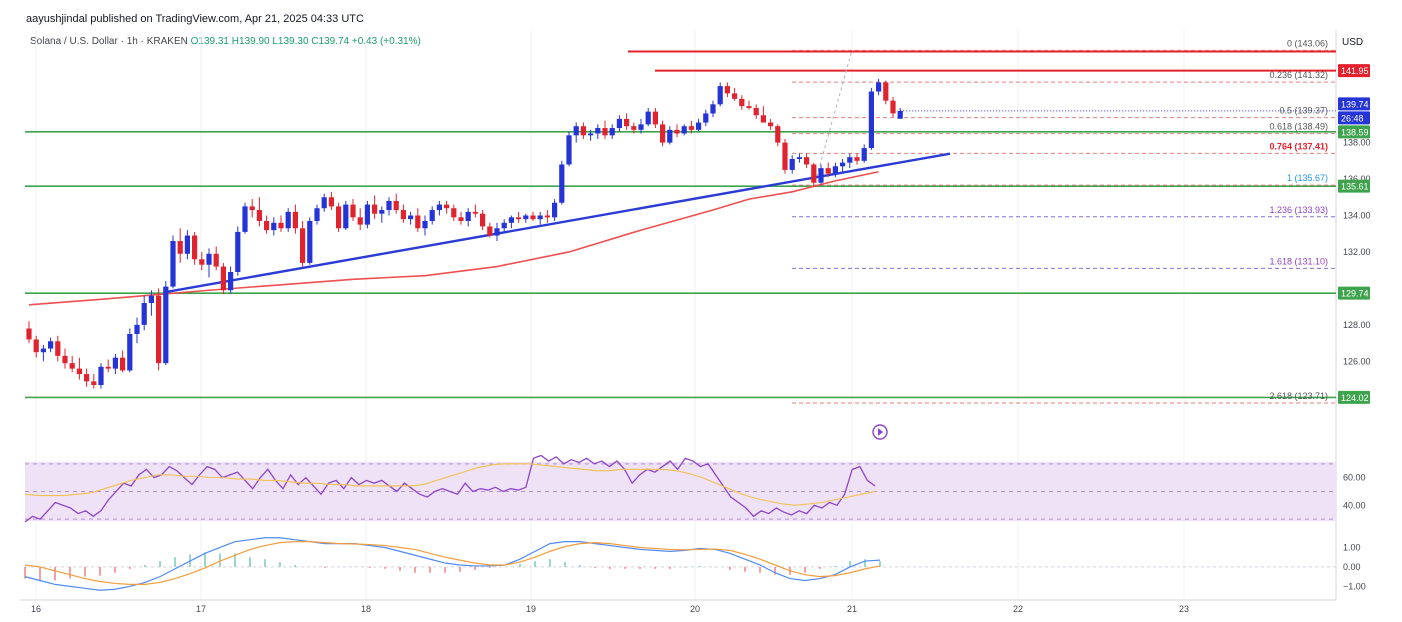 The image size is (1402, 622). What do you see at coordinates (610, 609) in the screenshot?
I see `time-axis: 16 17 18 19 20 21 22 23` at bounding box center [610, 609].